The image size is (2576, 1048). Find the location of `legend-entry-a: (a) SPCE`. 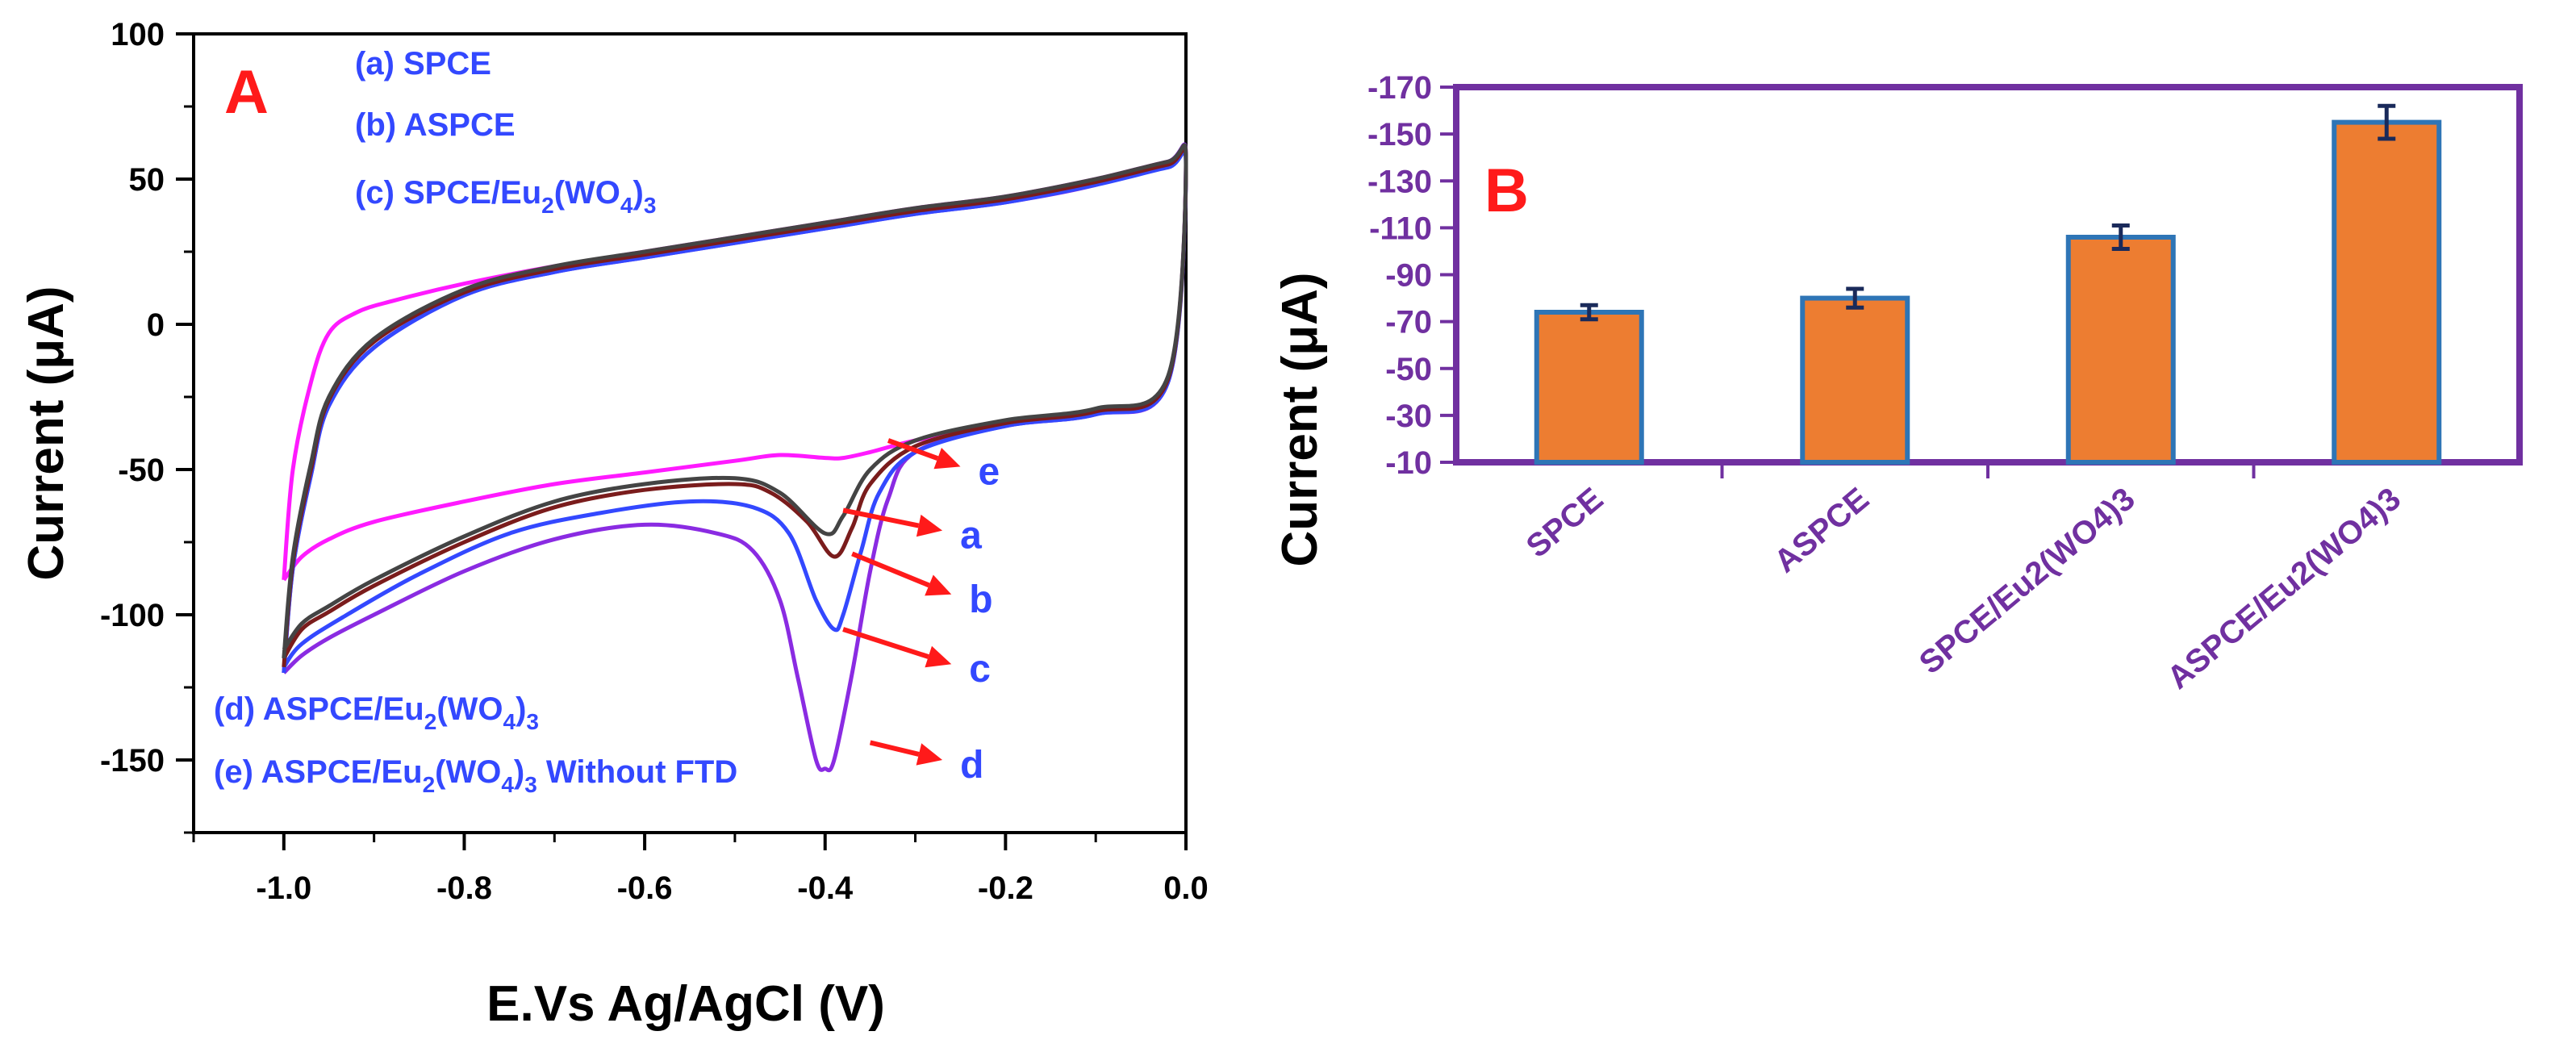

legend-entry-a: (a) SPCE is located at coordinates (423, 63).